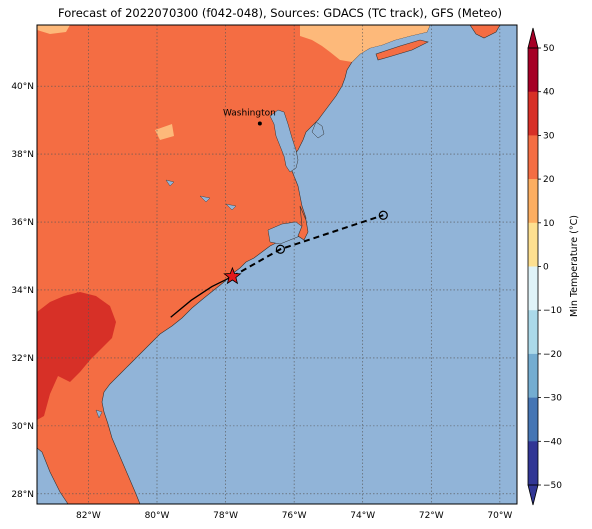 The height and width of the screenshot is (529, 592). I want to click on lon-tick-label: 80°W, so click(157, 516).